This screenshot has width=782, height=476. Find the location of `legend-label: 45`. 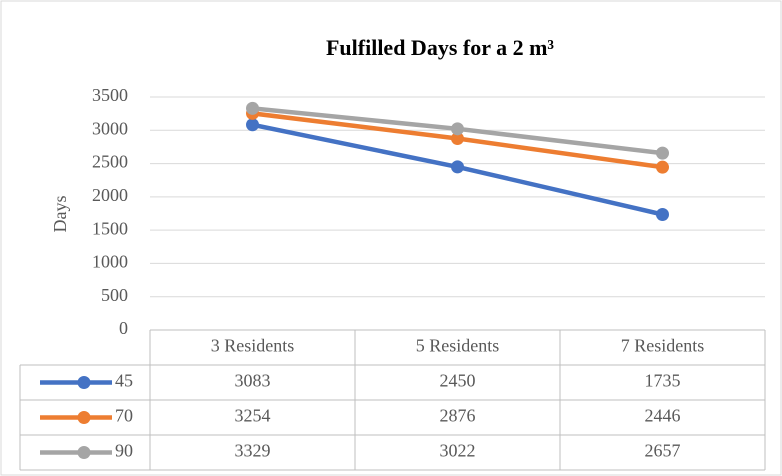

legend-label: 45 is located at coordinates (124, 381).